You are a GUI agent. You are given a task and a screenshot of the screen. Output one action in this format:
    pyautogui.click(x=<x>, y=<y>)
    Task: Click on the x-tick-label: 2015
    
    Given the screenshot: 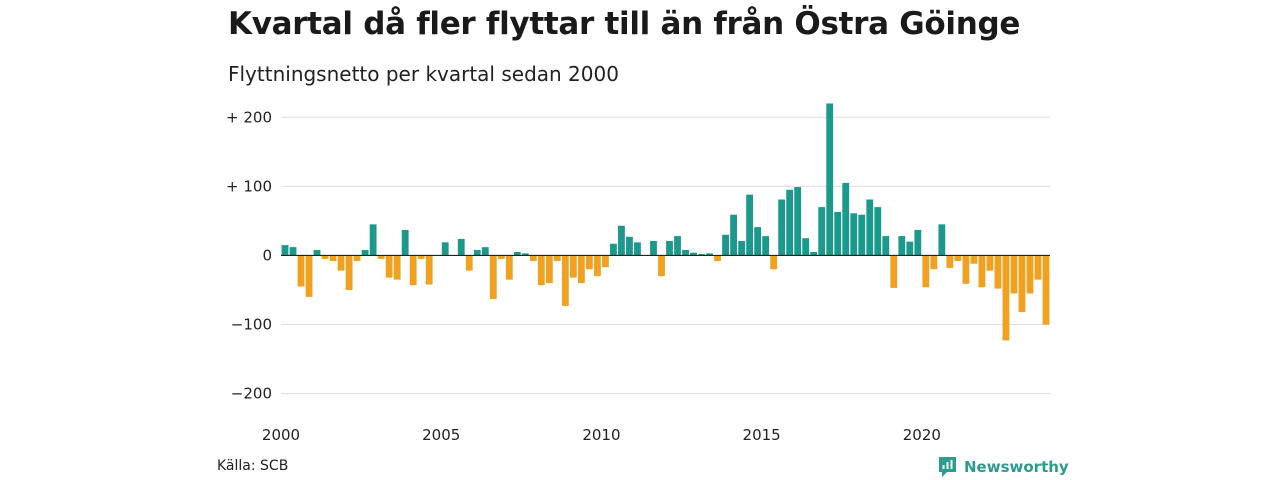 What is the action you would take?
    pyautogui.click(x=762, y=435)
    